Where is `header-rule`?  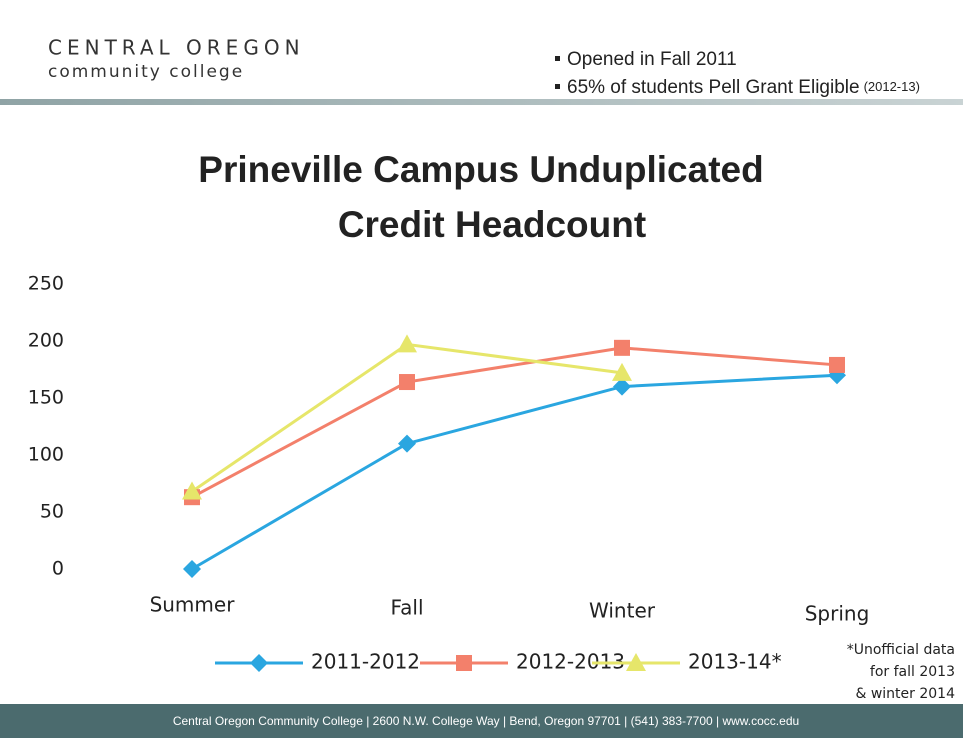
header-rule is located at coordinates (481, 102).